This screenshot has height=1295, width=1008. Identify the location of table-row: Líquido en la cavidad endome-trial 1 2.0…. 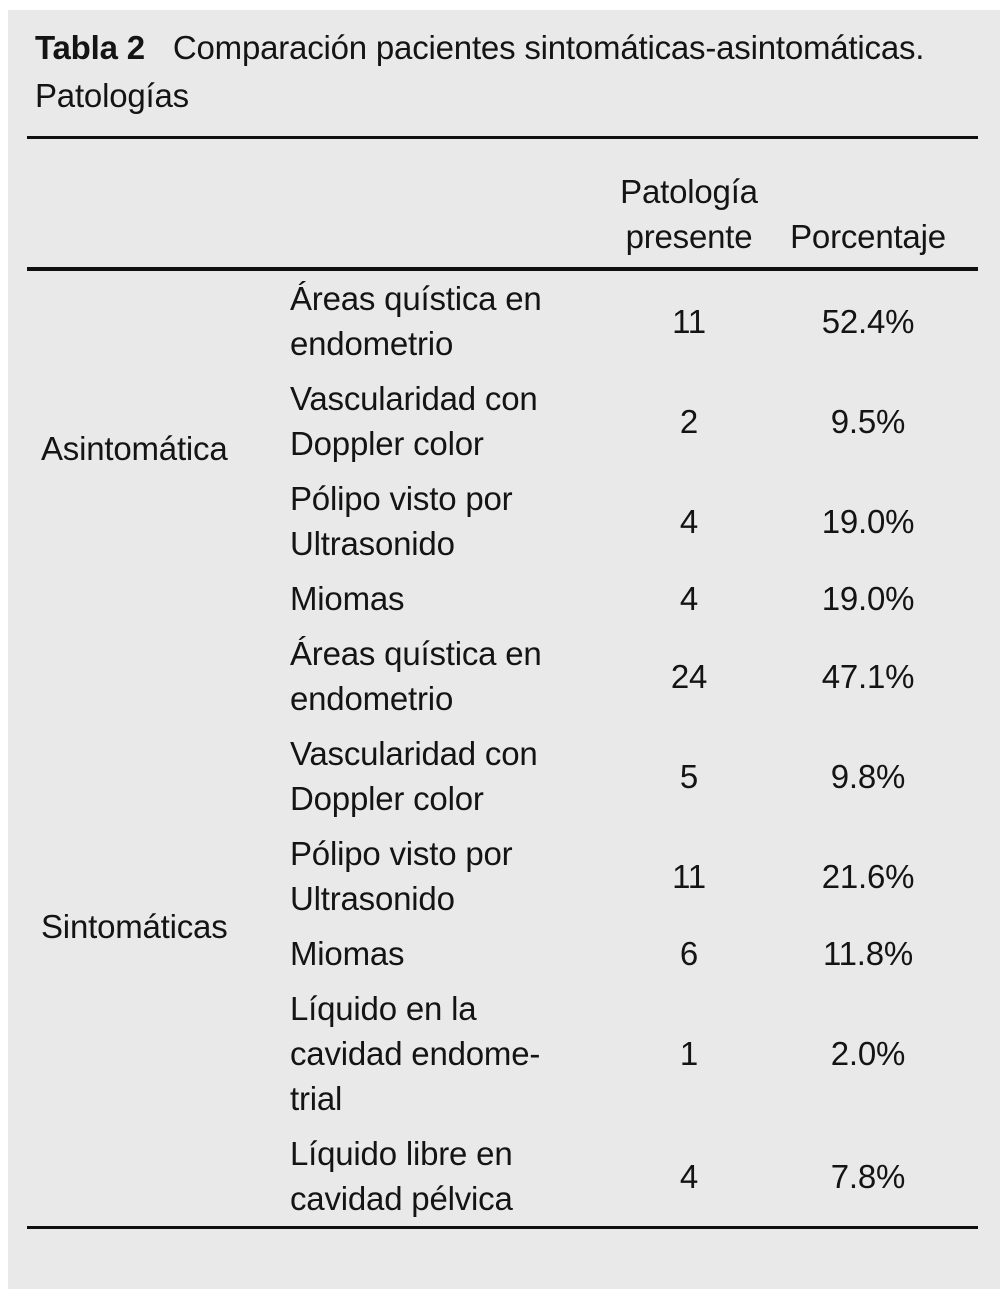
(502, 1053).